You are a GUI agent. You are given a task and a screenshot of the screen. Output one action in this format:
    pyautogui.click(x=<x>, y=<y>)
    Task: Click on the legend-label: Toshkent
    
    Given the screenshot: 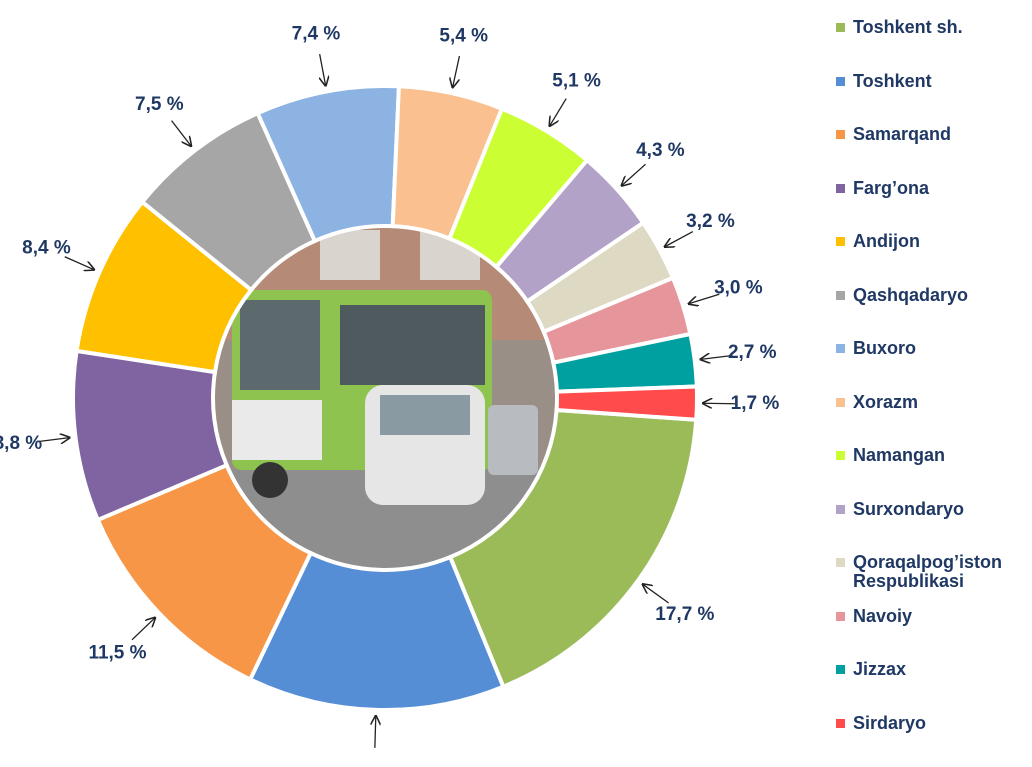 What is the action you would take?
    pyautogui.click(x=892, y=81)
    